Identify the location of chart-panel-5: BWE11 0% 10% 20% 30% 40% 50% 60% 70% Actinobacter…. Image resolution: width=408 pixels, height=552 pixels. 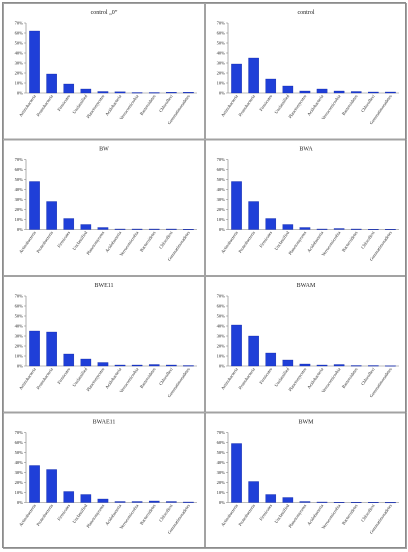
(104, 344).